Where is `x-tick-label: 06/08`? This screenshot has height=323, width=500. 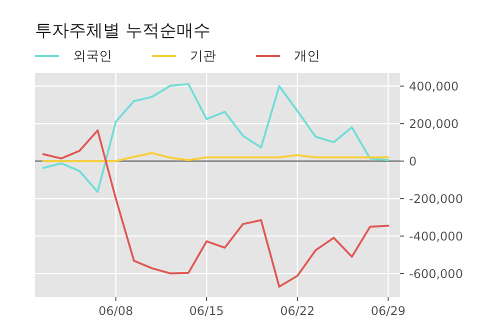 x-tick-label: 06/08 is located at coordinates (116, 311).